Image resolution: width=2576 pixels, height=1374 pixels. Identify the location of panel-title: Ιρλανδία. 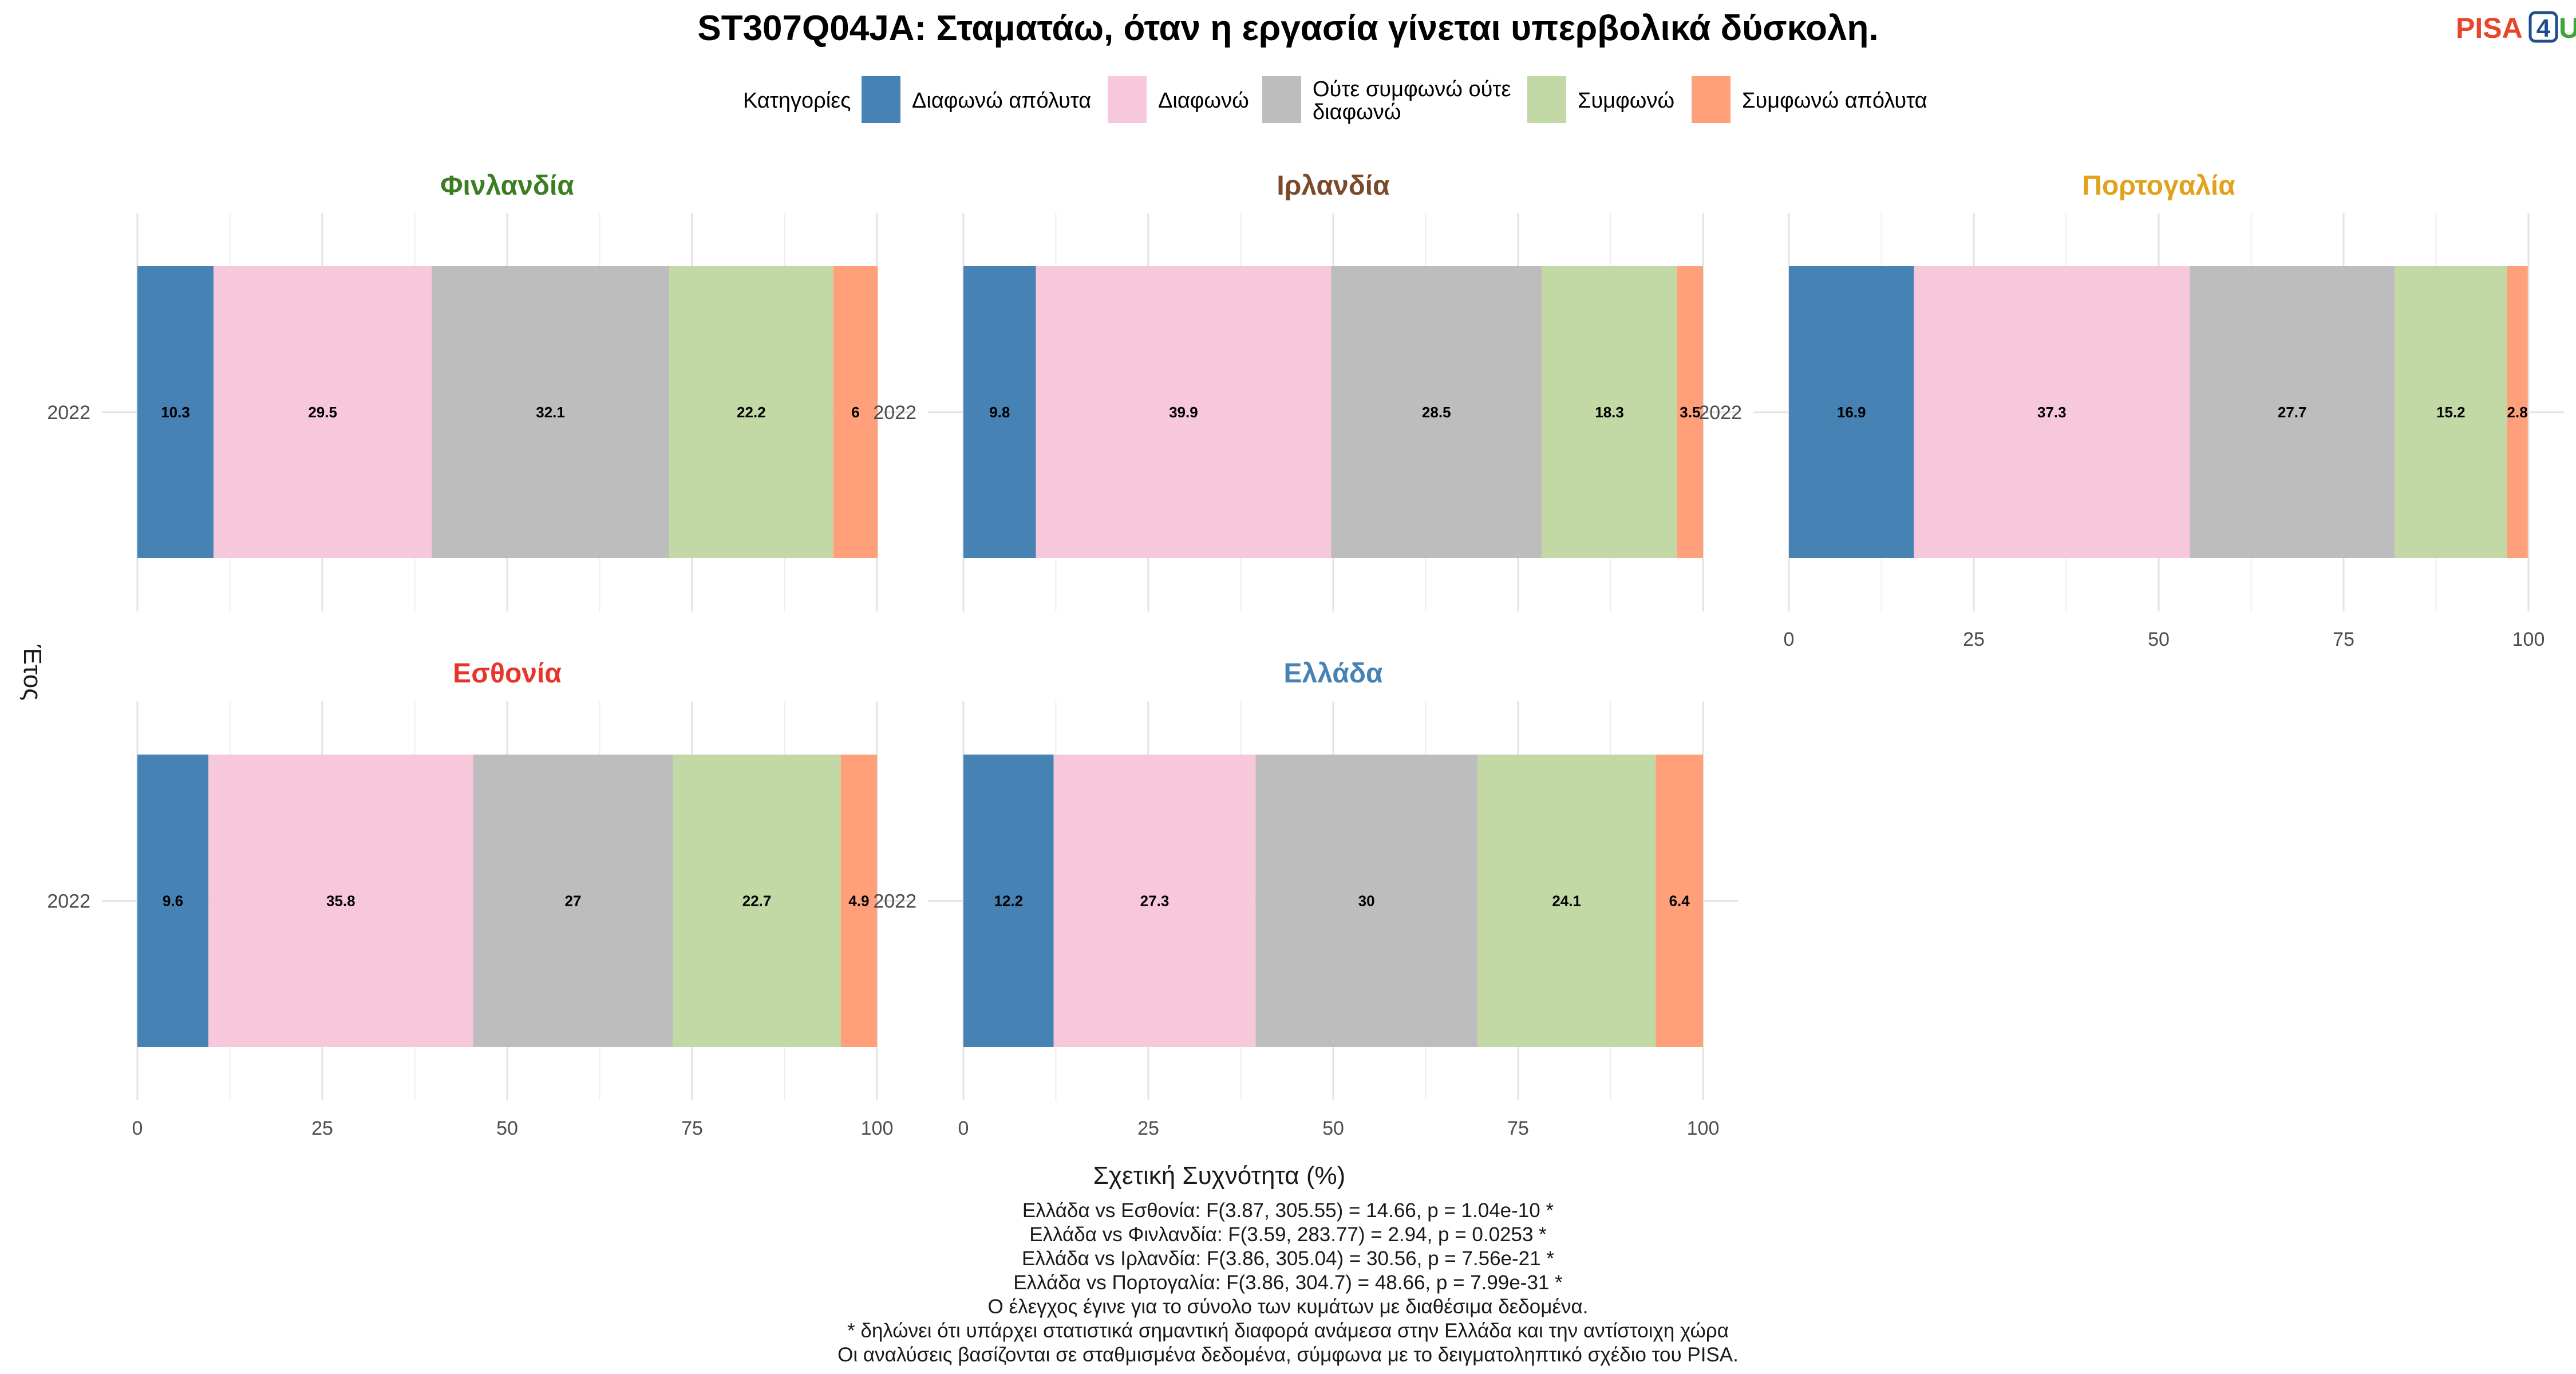
(1333, 186).